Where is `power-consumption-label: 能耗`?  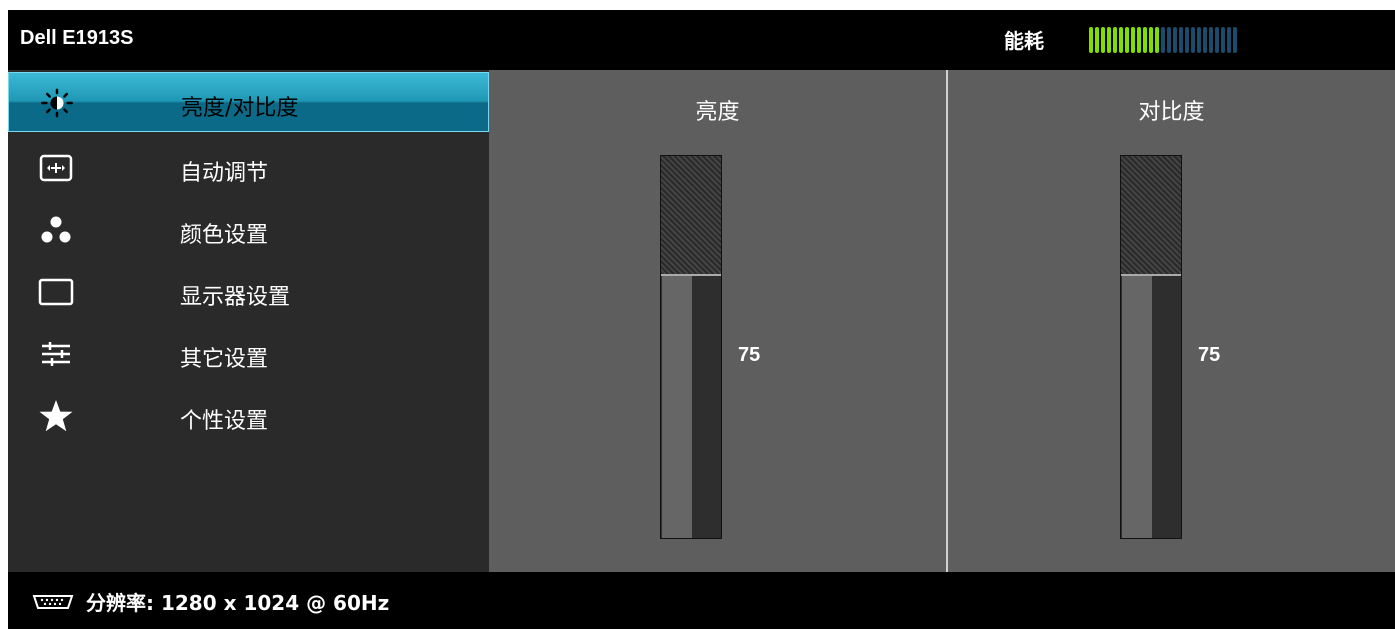 power-consumption-label: 能耗 is located at coordinates (1024, 41).